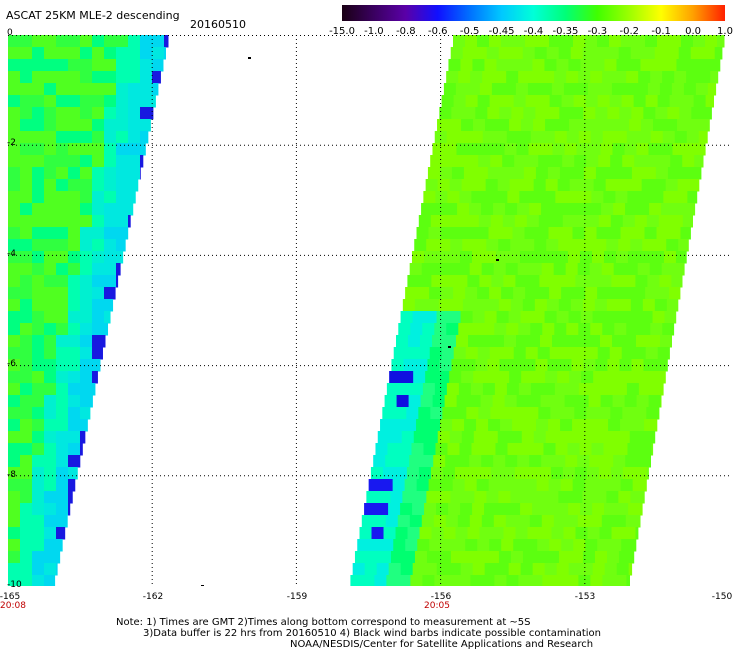  I want to click on wind-barb-mark, so click(249, 58).